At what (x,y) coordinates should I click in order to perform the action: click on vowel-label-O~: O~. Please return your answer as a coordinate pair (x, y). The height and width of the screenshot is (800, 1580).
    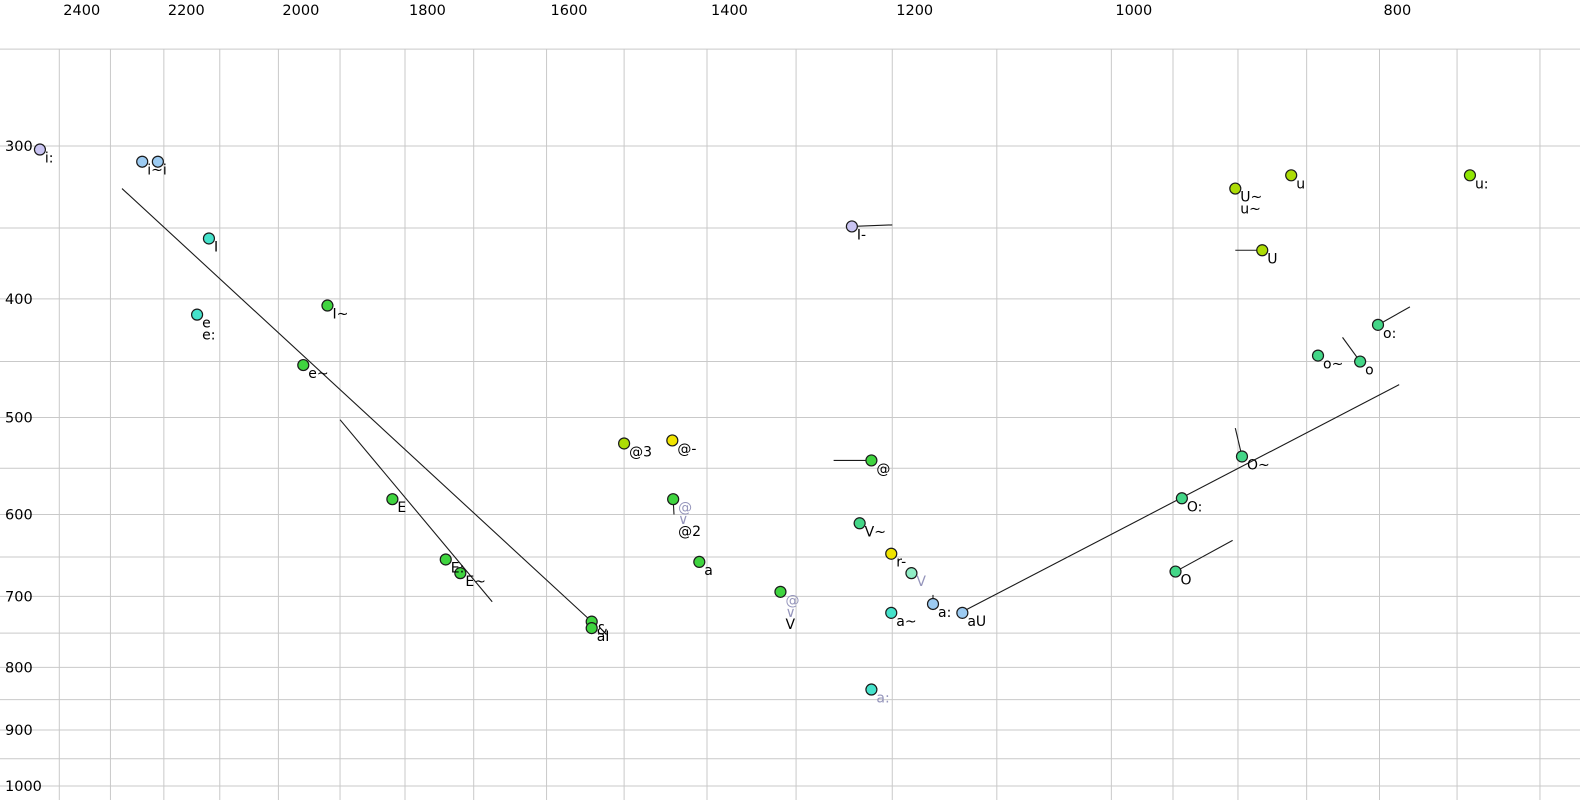
    Looking at the image, I should click on (1258, 465).